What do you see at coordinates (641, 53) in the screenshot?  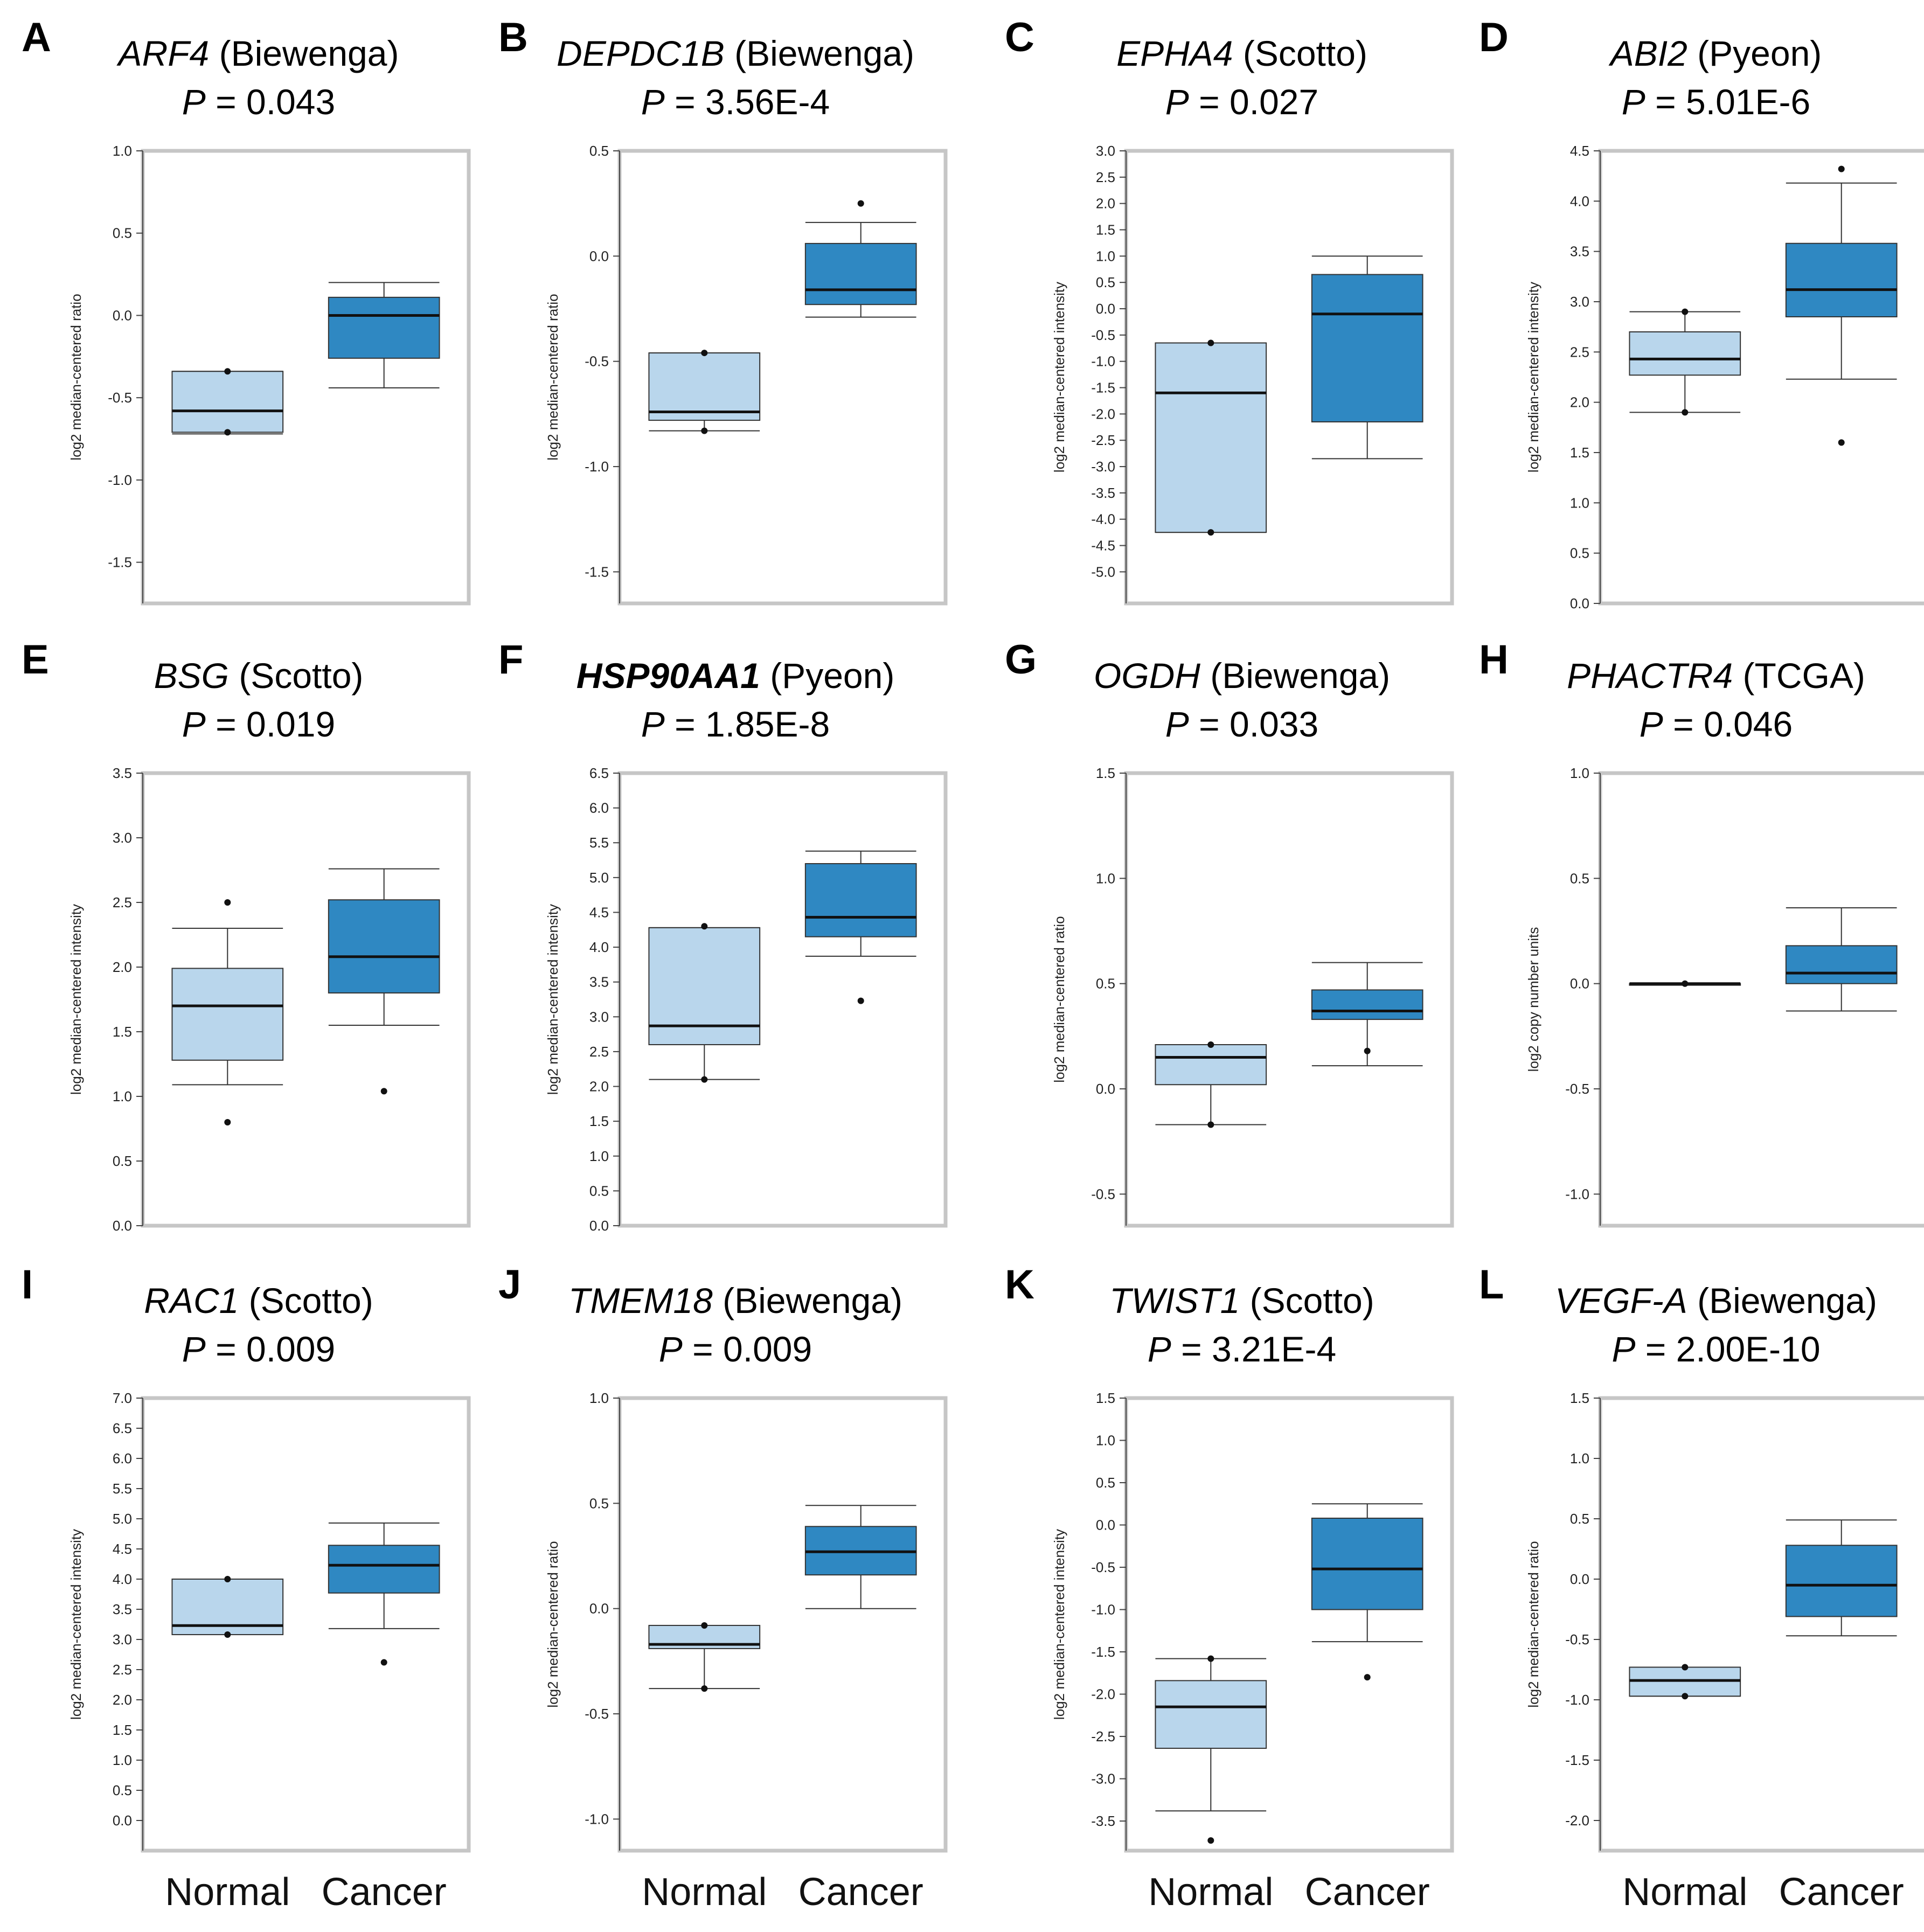 I see `gene-name: DEPDC1B` at bounding box center [641, 53].